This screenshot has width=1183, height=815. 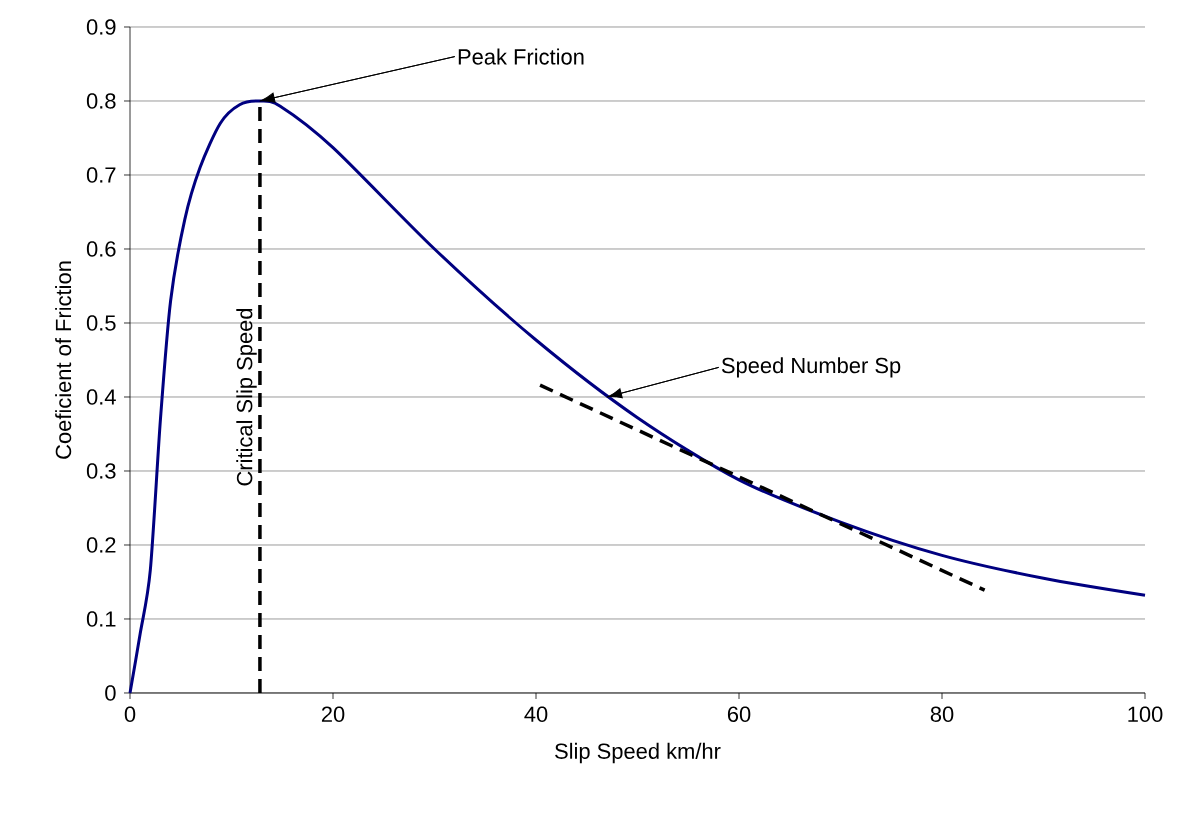 What do you see at coordinates (246, 397) in the screenshot?
I see `text: Critical Slip Speed` at bounding box center [246, 397].